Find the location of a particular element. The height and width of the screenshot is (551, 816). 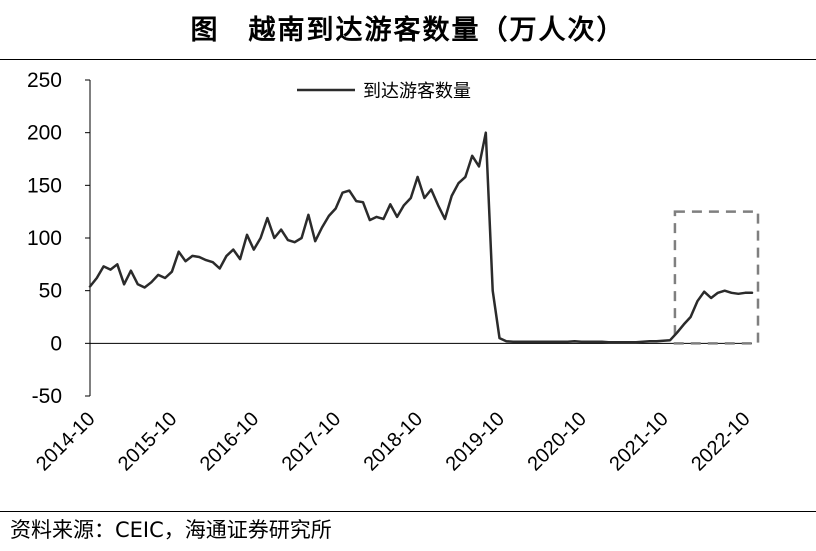

x-tick-label: 2021-10 is located at coordinates (638, 441).